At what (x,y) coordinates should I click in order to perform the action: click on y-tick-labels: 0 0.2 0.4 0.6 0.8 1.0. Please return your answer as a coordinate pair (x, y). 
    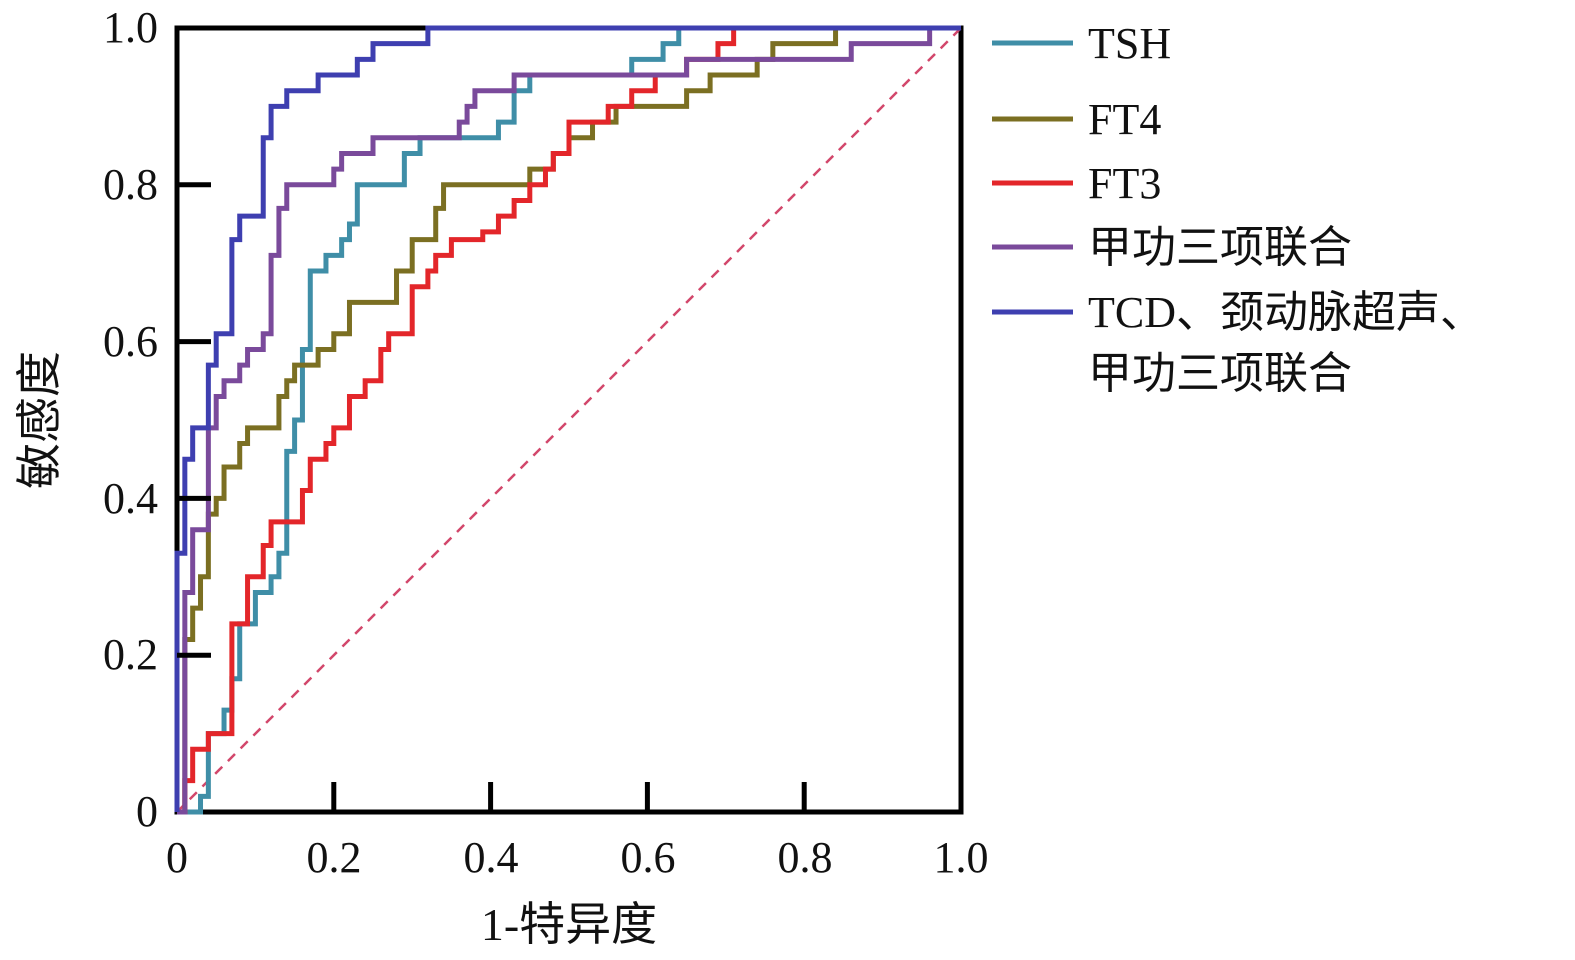
    Looking at the image, I should click on (130, 419).